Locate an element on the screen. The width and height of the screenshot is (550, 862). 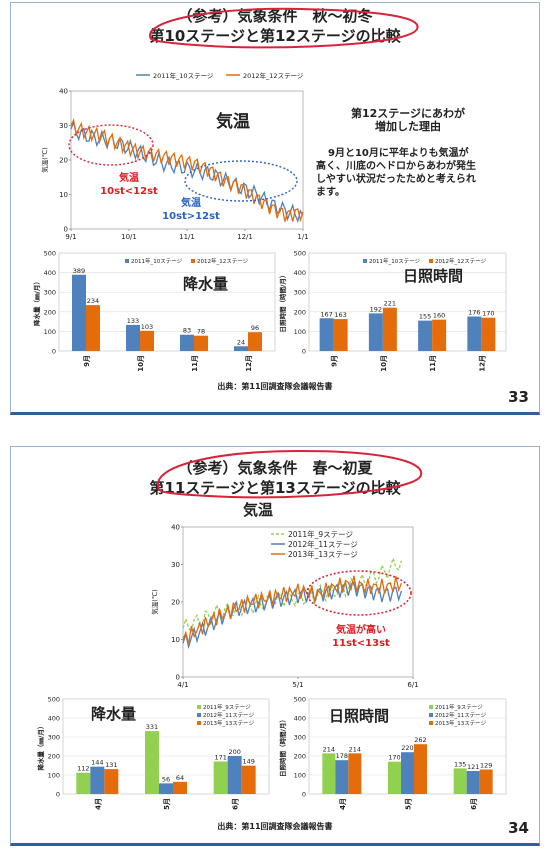
data-label: 234 is located at coordinates (93, 301).